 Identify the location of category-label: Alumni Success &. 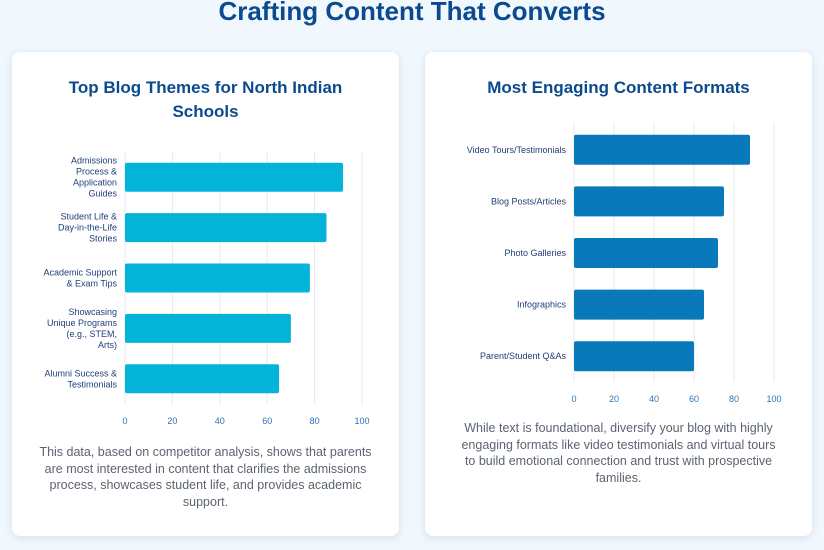
(80, 373).